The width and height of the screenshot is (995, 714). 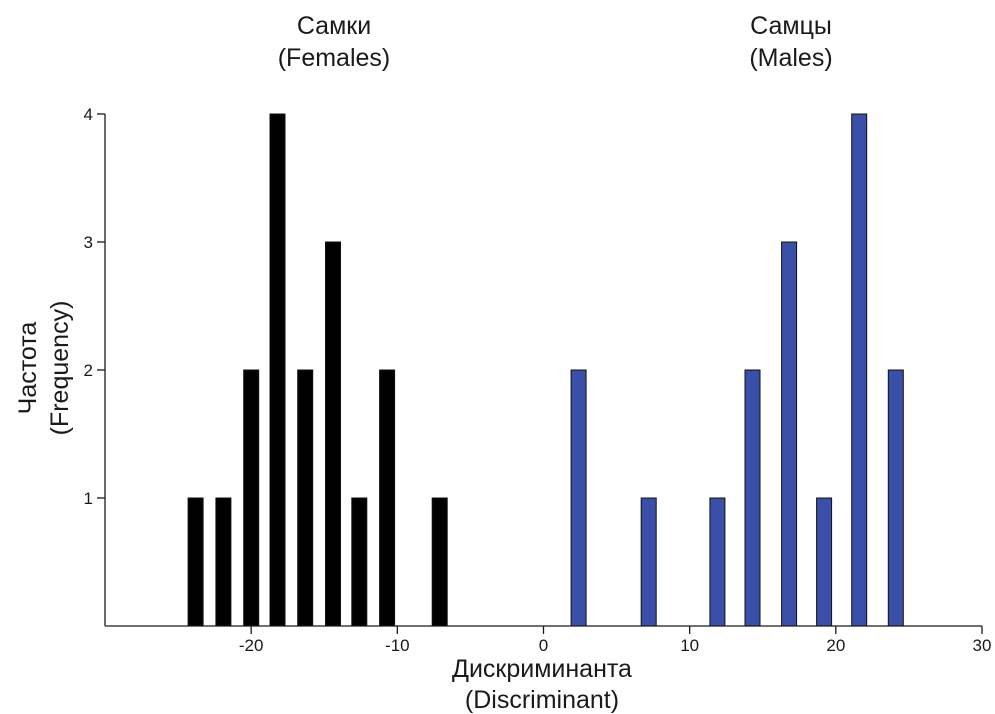 I want to click on y-axis-label-line-2: (Frequency), so click(x=60, y=368).